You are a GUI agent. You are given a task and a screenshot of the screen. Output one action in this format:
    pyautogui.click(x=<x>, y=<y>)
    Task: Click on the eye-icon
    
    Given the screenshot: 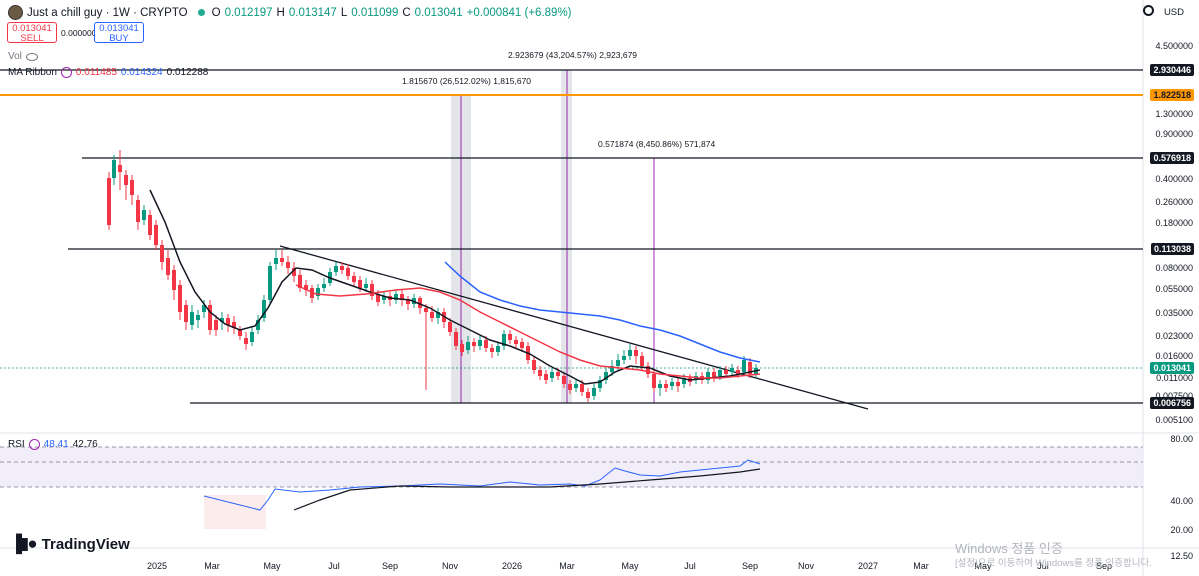 What is the action you would take?
    pyautogui.click(x=31, y=56)
    